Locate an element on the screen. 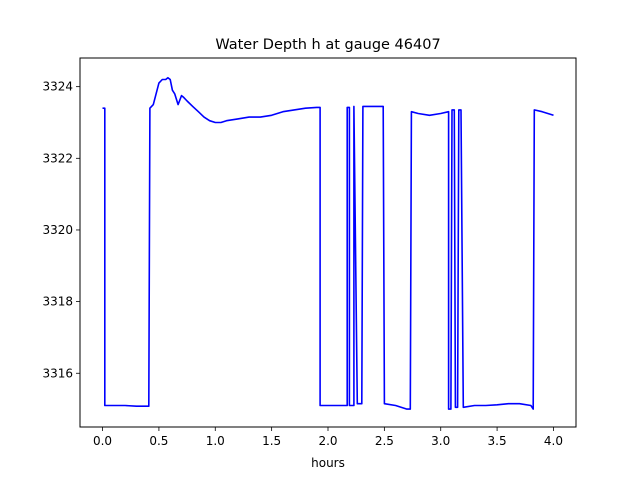  x-axis: 0.0 0.5 1.0 1.5 2.0 2.5 3.0 3.5 4.0 is located at coordinates (328, 437).